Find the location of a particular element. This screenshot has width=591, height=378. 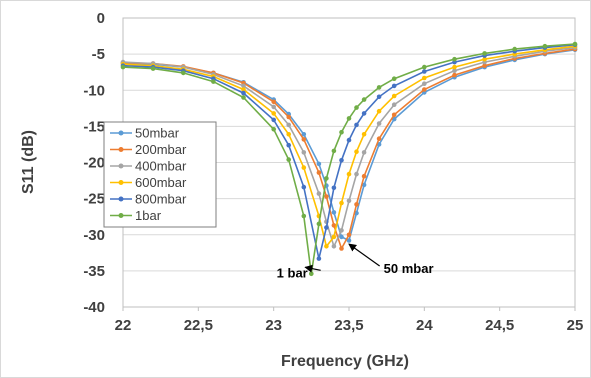

legend-box is located at coordinates (160, 174).